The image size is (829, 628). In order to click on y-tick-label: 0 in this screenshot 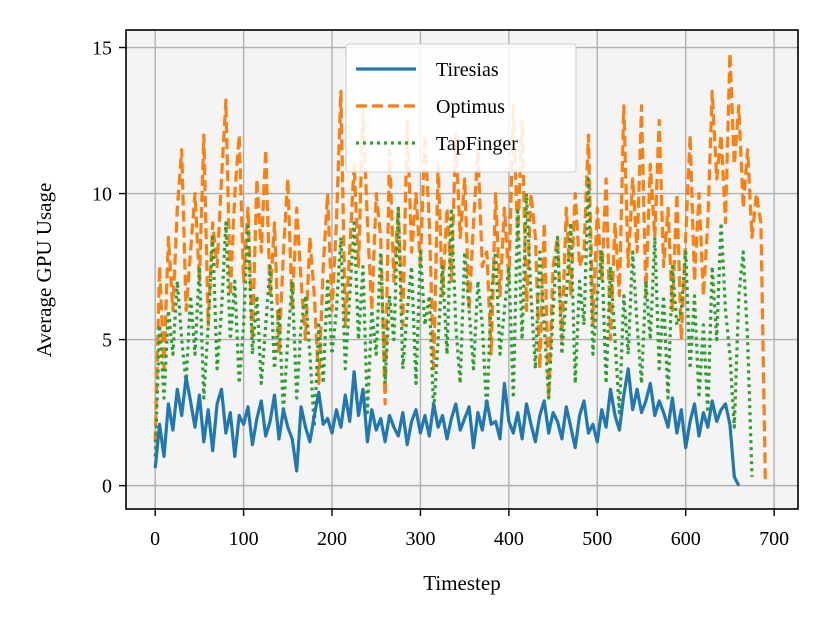, I will do `click(107, 487)`.